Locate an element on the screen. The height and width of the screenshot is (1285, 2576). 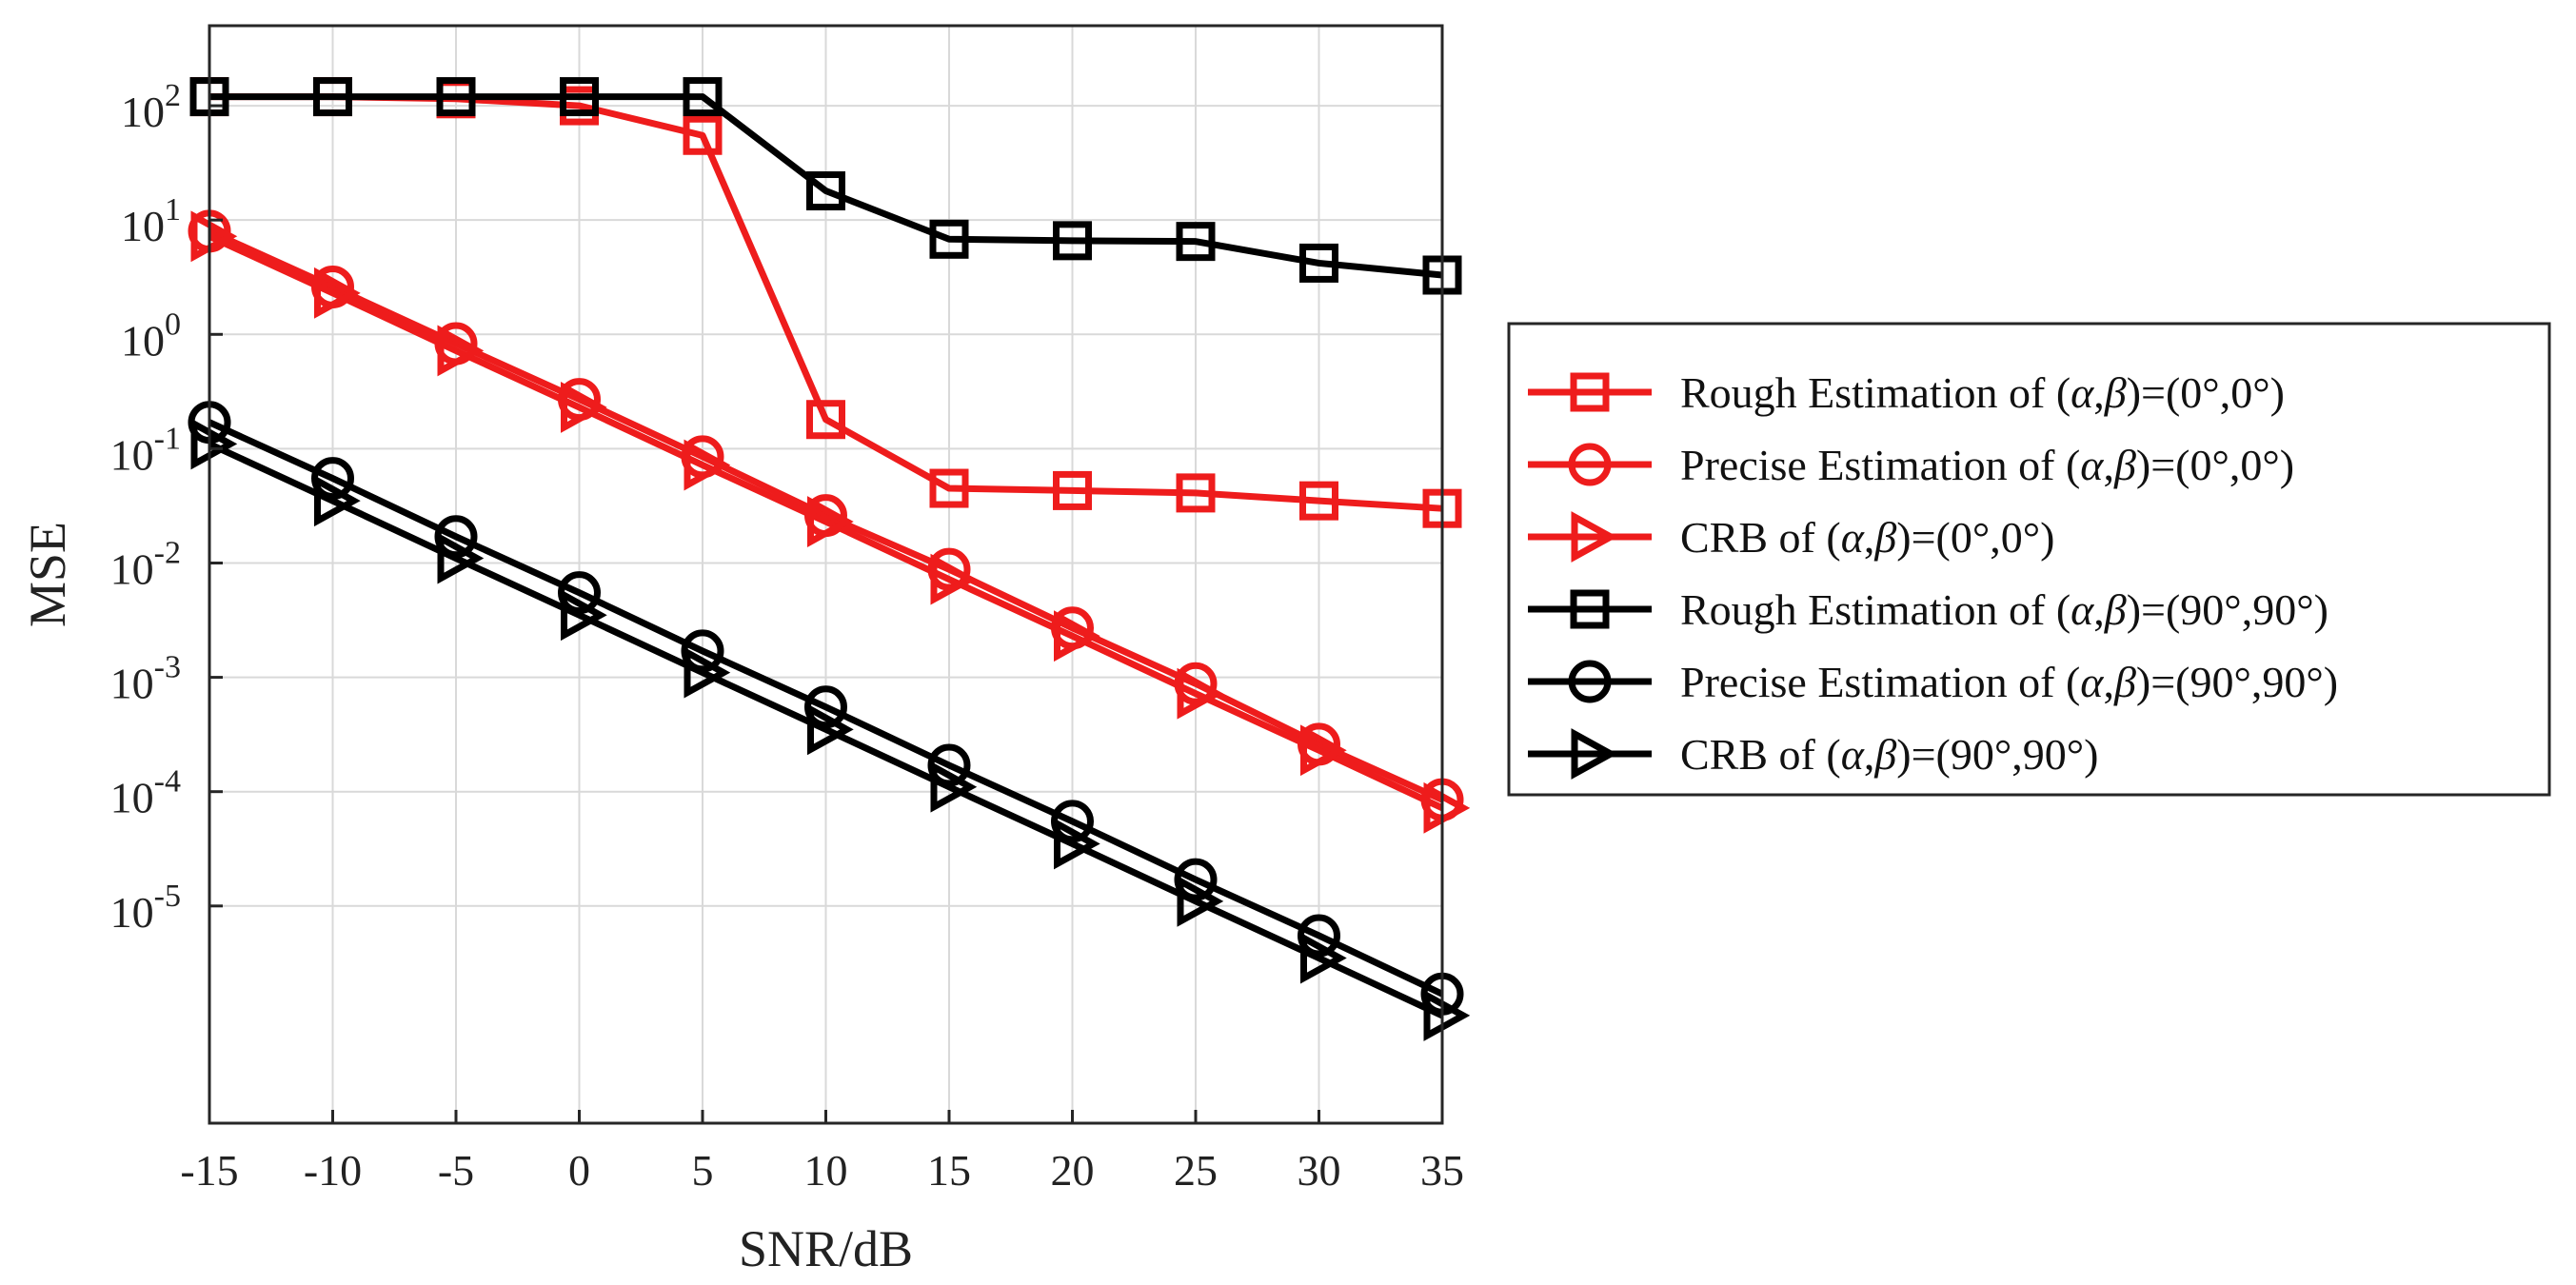
y-tick-label: 10⁻⁴ is located at coordinates (145, 793).